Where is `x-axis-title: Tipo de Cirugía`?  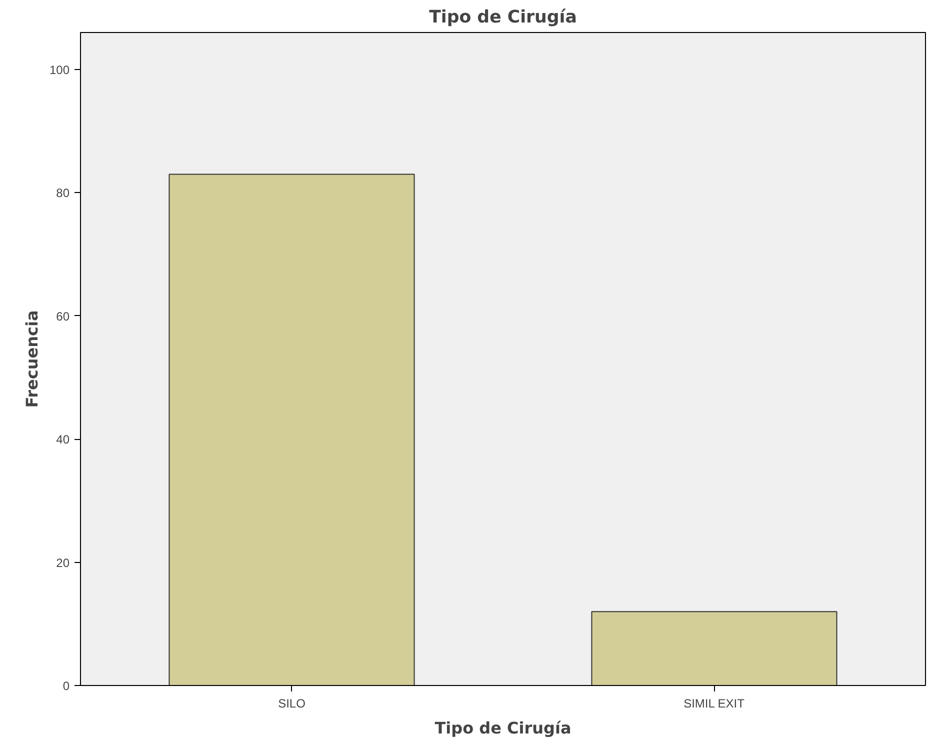 x-axis-title: Tipo de Cirugía is located at coordinates (503, 728).